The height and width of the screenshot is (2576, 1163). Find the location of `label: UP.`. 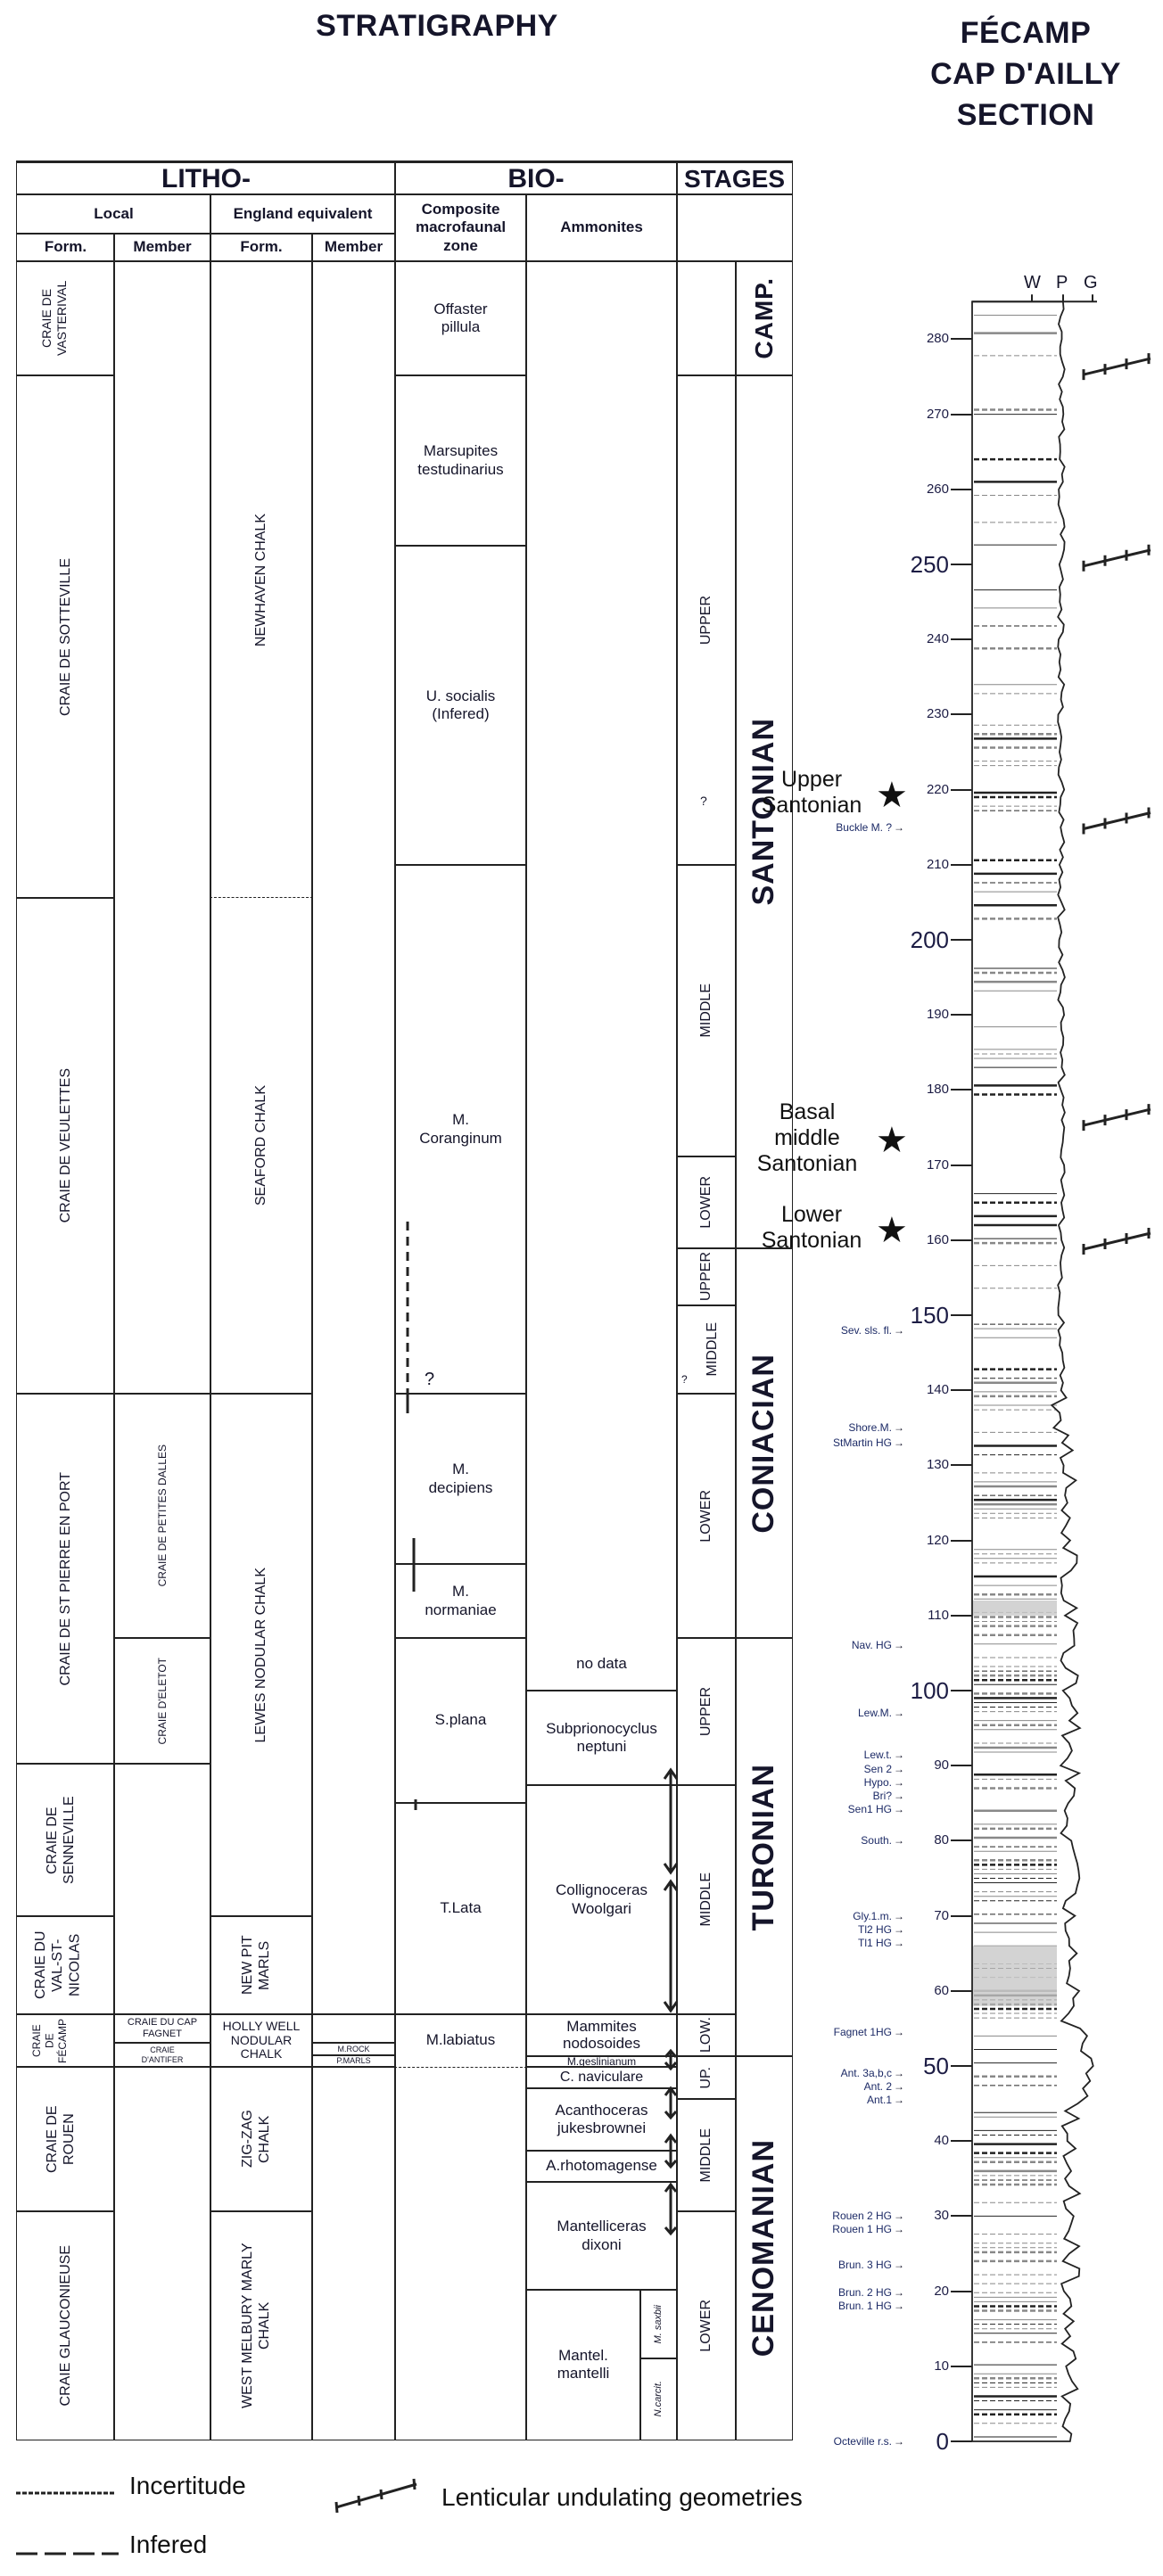

label: UP. is located at coordinates (706, 2077).